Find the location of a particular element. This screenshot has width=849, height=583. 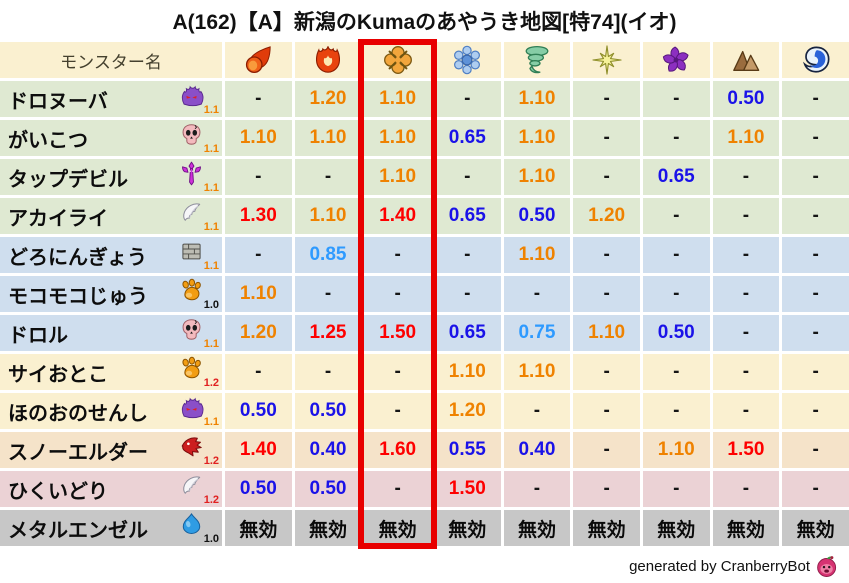

element-column-blaze is located at coordinates (328, 60).